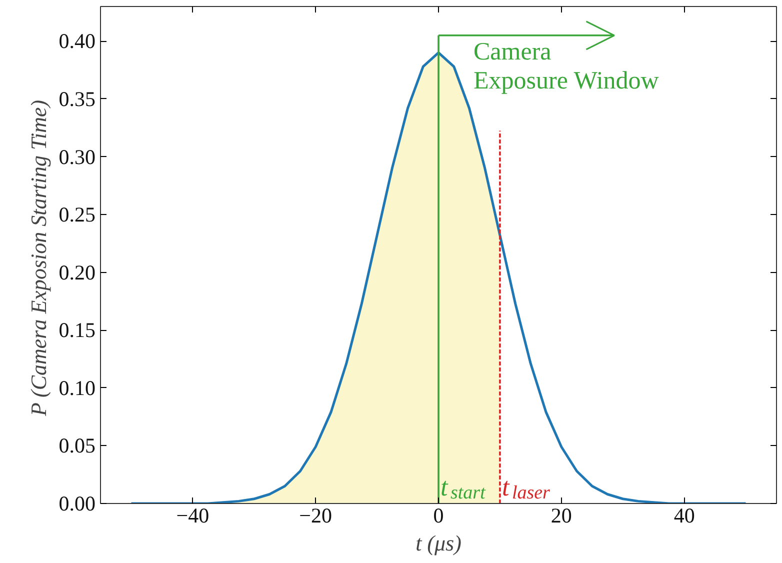 The height and width of the screenshot is (563, 782). I want to click on y-tick-label: 0.30, so click(77, 156).